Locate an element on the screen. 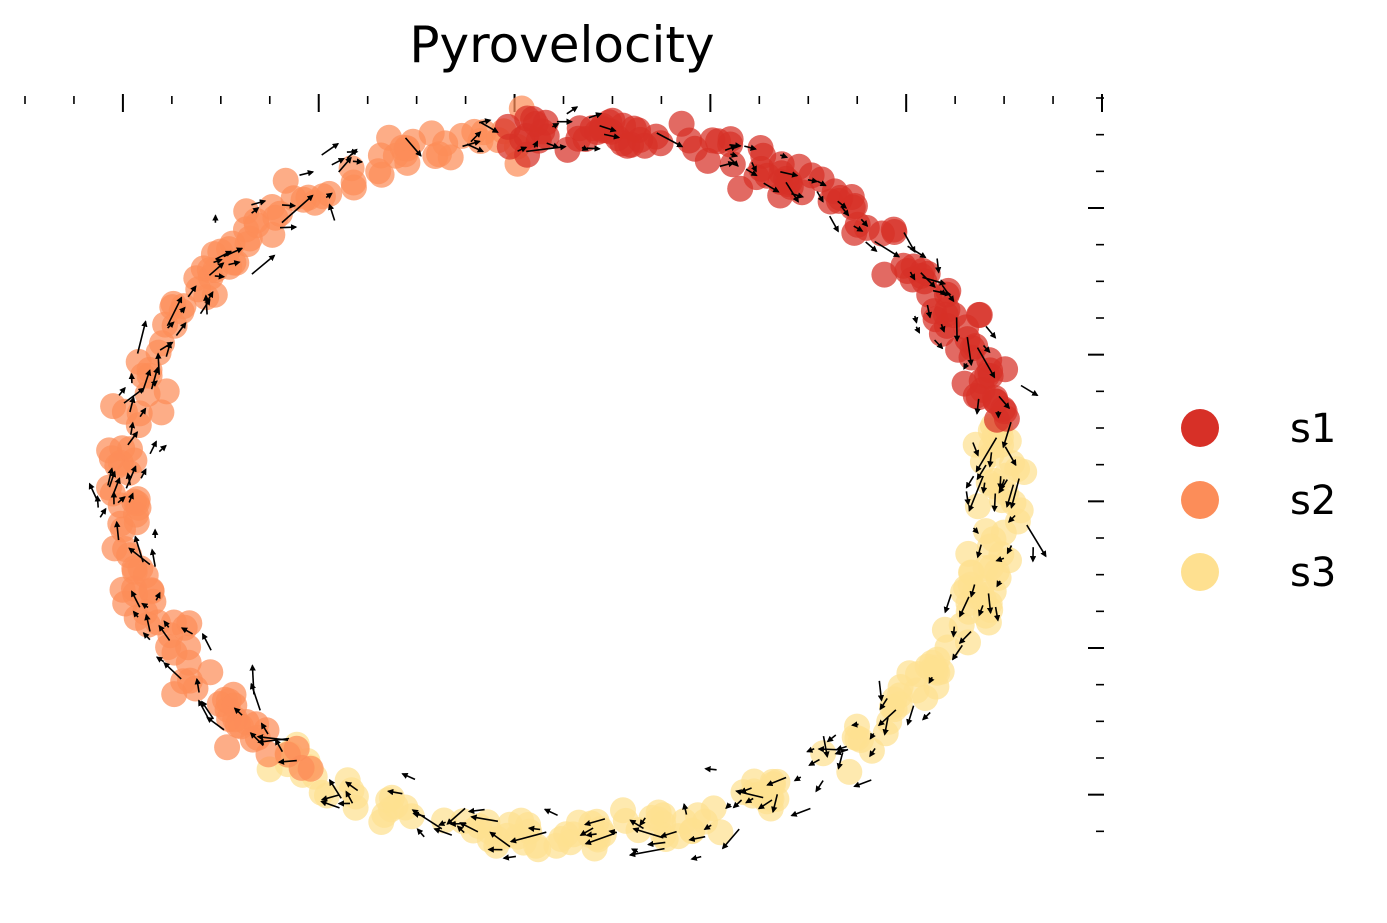  legend-marker-s3 is located at coordinates (1200, 572).